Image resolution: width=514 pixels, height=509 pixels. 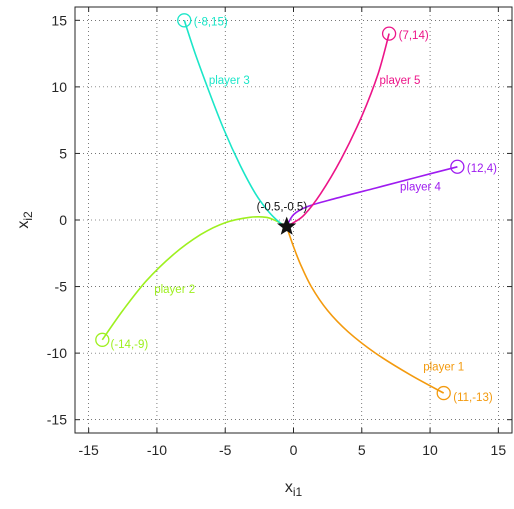 What do you see at coordinates (194, 278) in the screenshot?
I see `series-2-line` at bounding box center [194, 278].